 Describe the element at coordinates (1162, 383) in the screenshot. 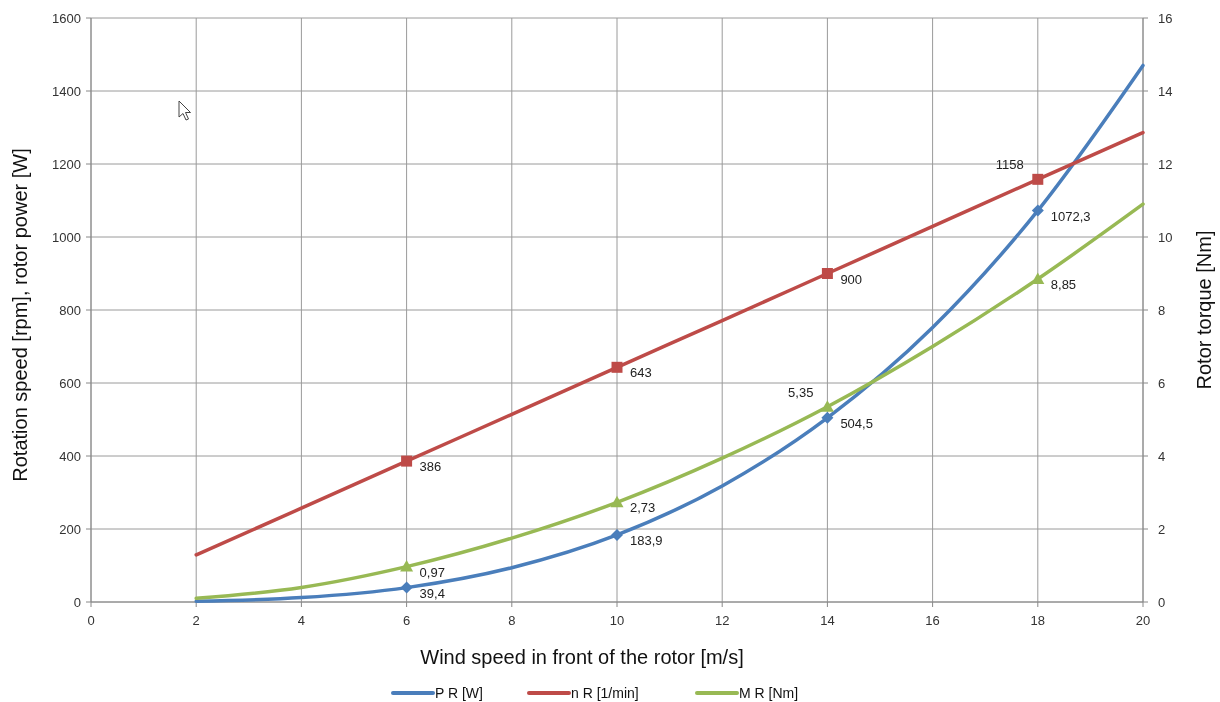

I see `y2-tick-label: 6` at that location.